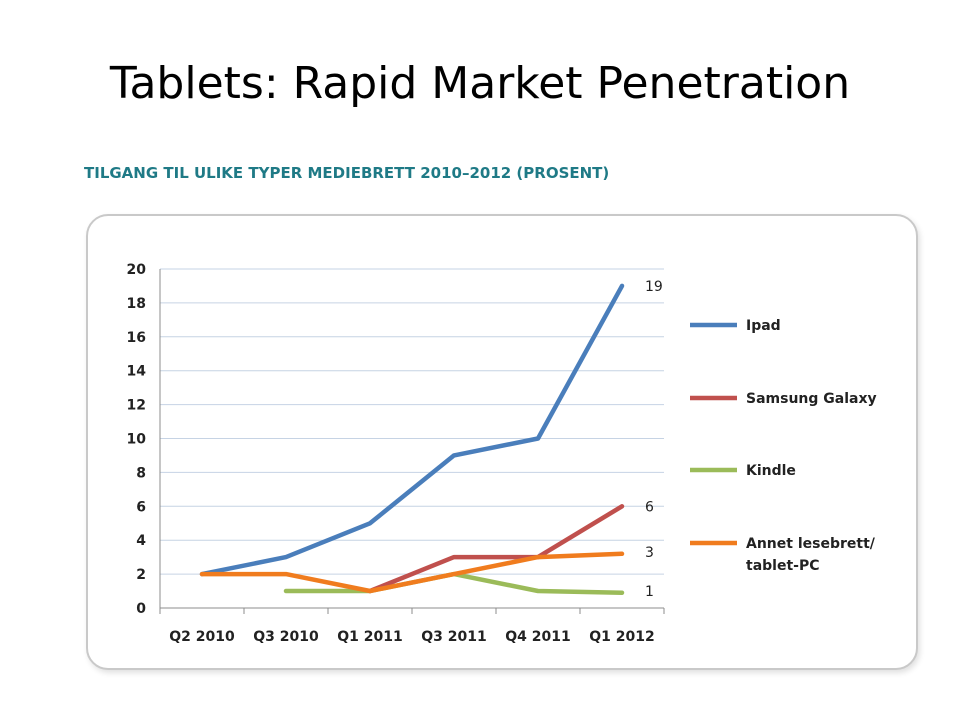  I want to click on y-tick-label: 6, so click(141, 507).